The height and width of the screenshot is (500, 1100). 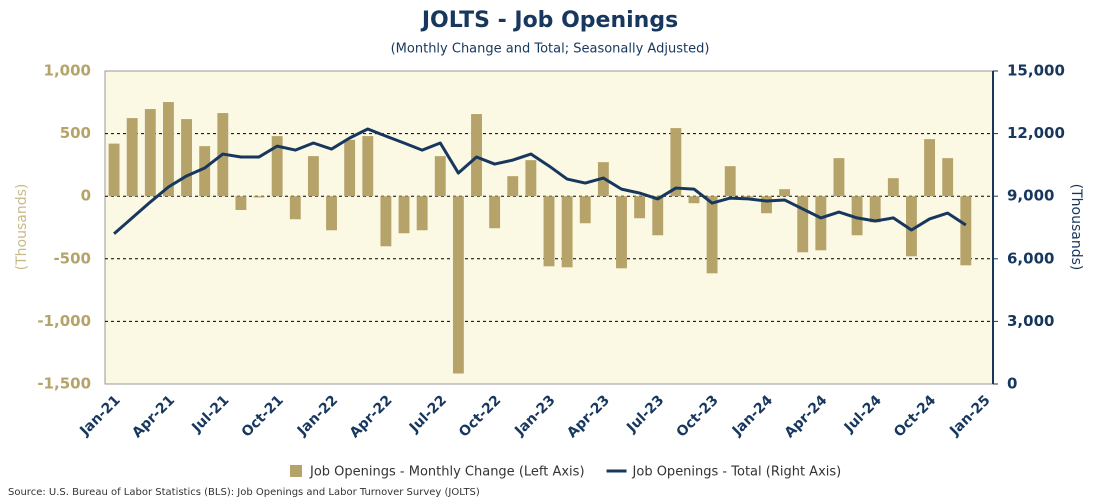 I want to click on x-tick-label: Oct-22, so click(x=480, y=416).